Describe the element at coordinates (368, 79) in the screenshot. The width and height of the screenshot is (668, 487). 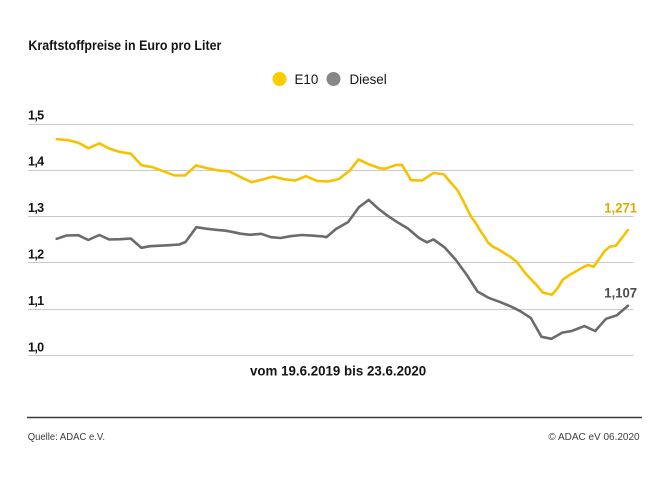
I see `svg-text: Diesel` at that location.